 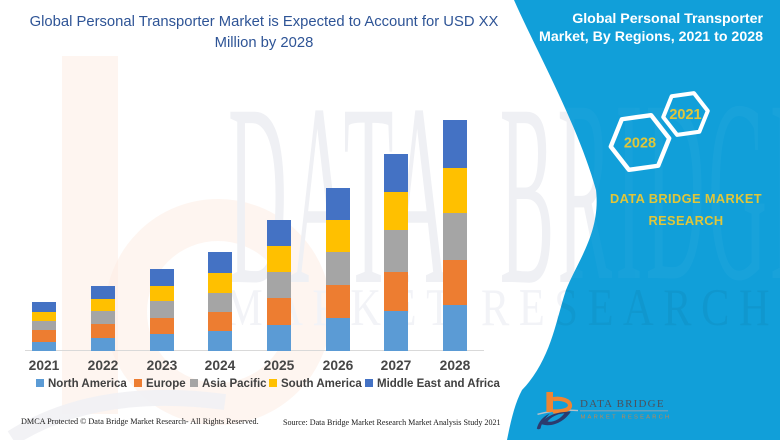 What do you see at coordinates (626, 418) in the screenshot?
I see `svg-text: MARKET RESEARCH` at bounding box center [626, 418].